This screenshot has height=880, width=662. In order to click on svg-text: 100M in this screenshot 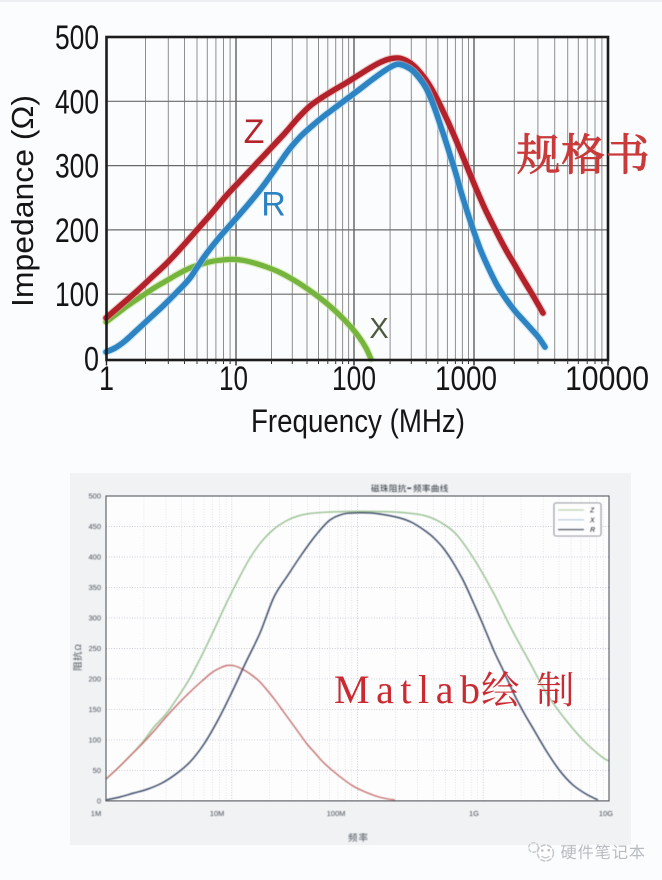, I will do `click(336, 813)`.